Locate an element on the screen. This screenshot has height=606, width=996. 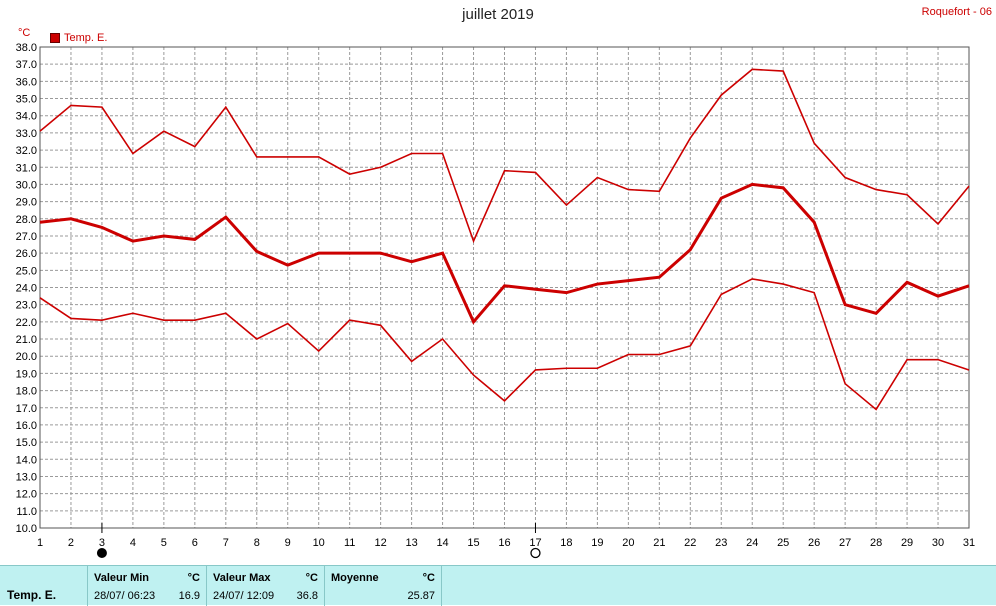
y-tick-label: 35.0 is located at coordinates (26, 100).